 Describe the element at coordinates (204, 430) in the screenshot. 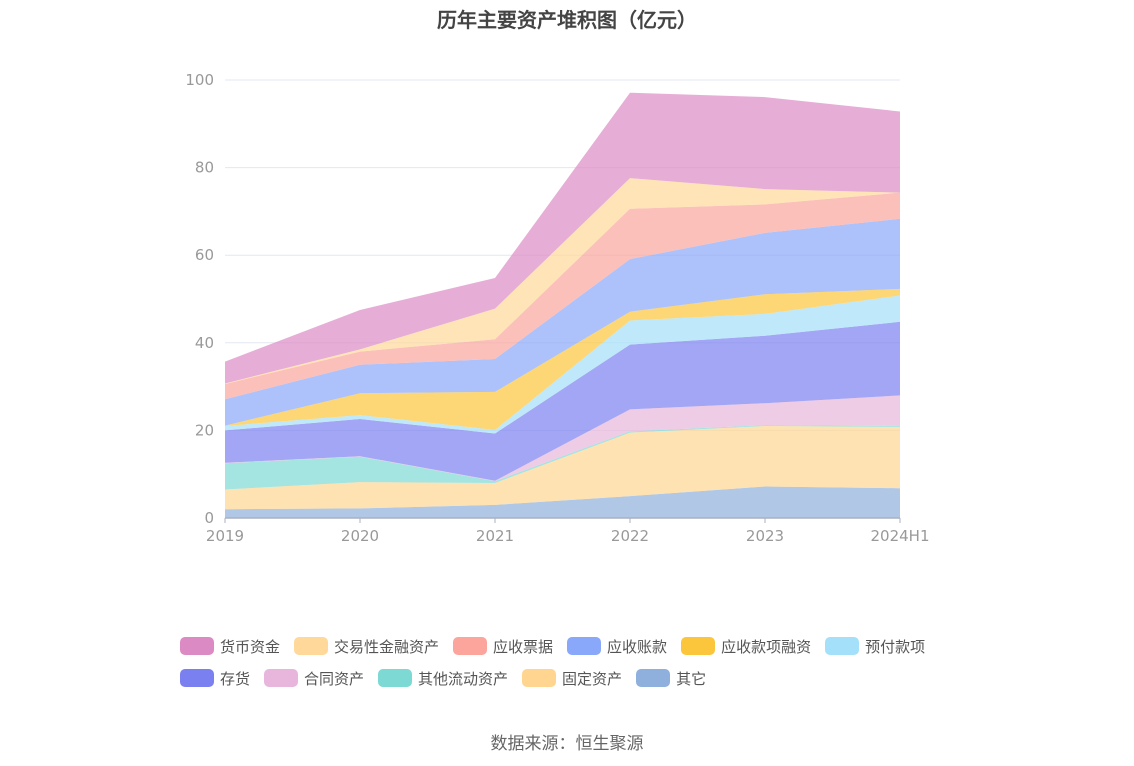

I see `y-tick-label: 20` at that location.